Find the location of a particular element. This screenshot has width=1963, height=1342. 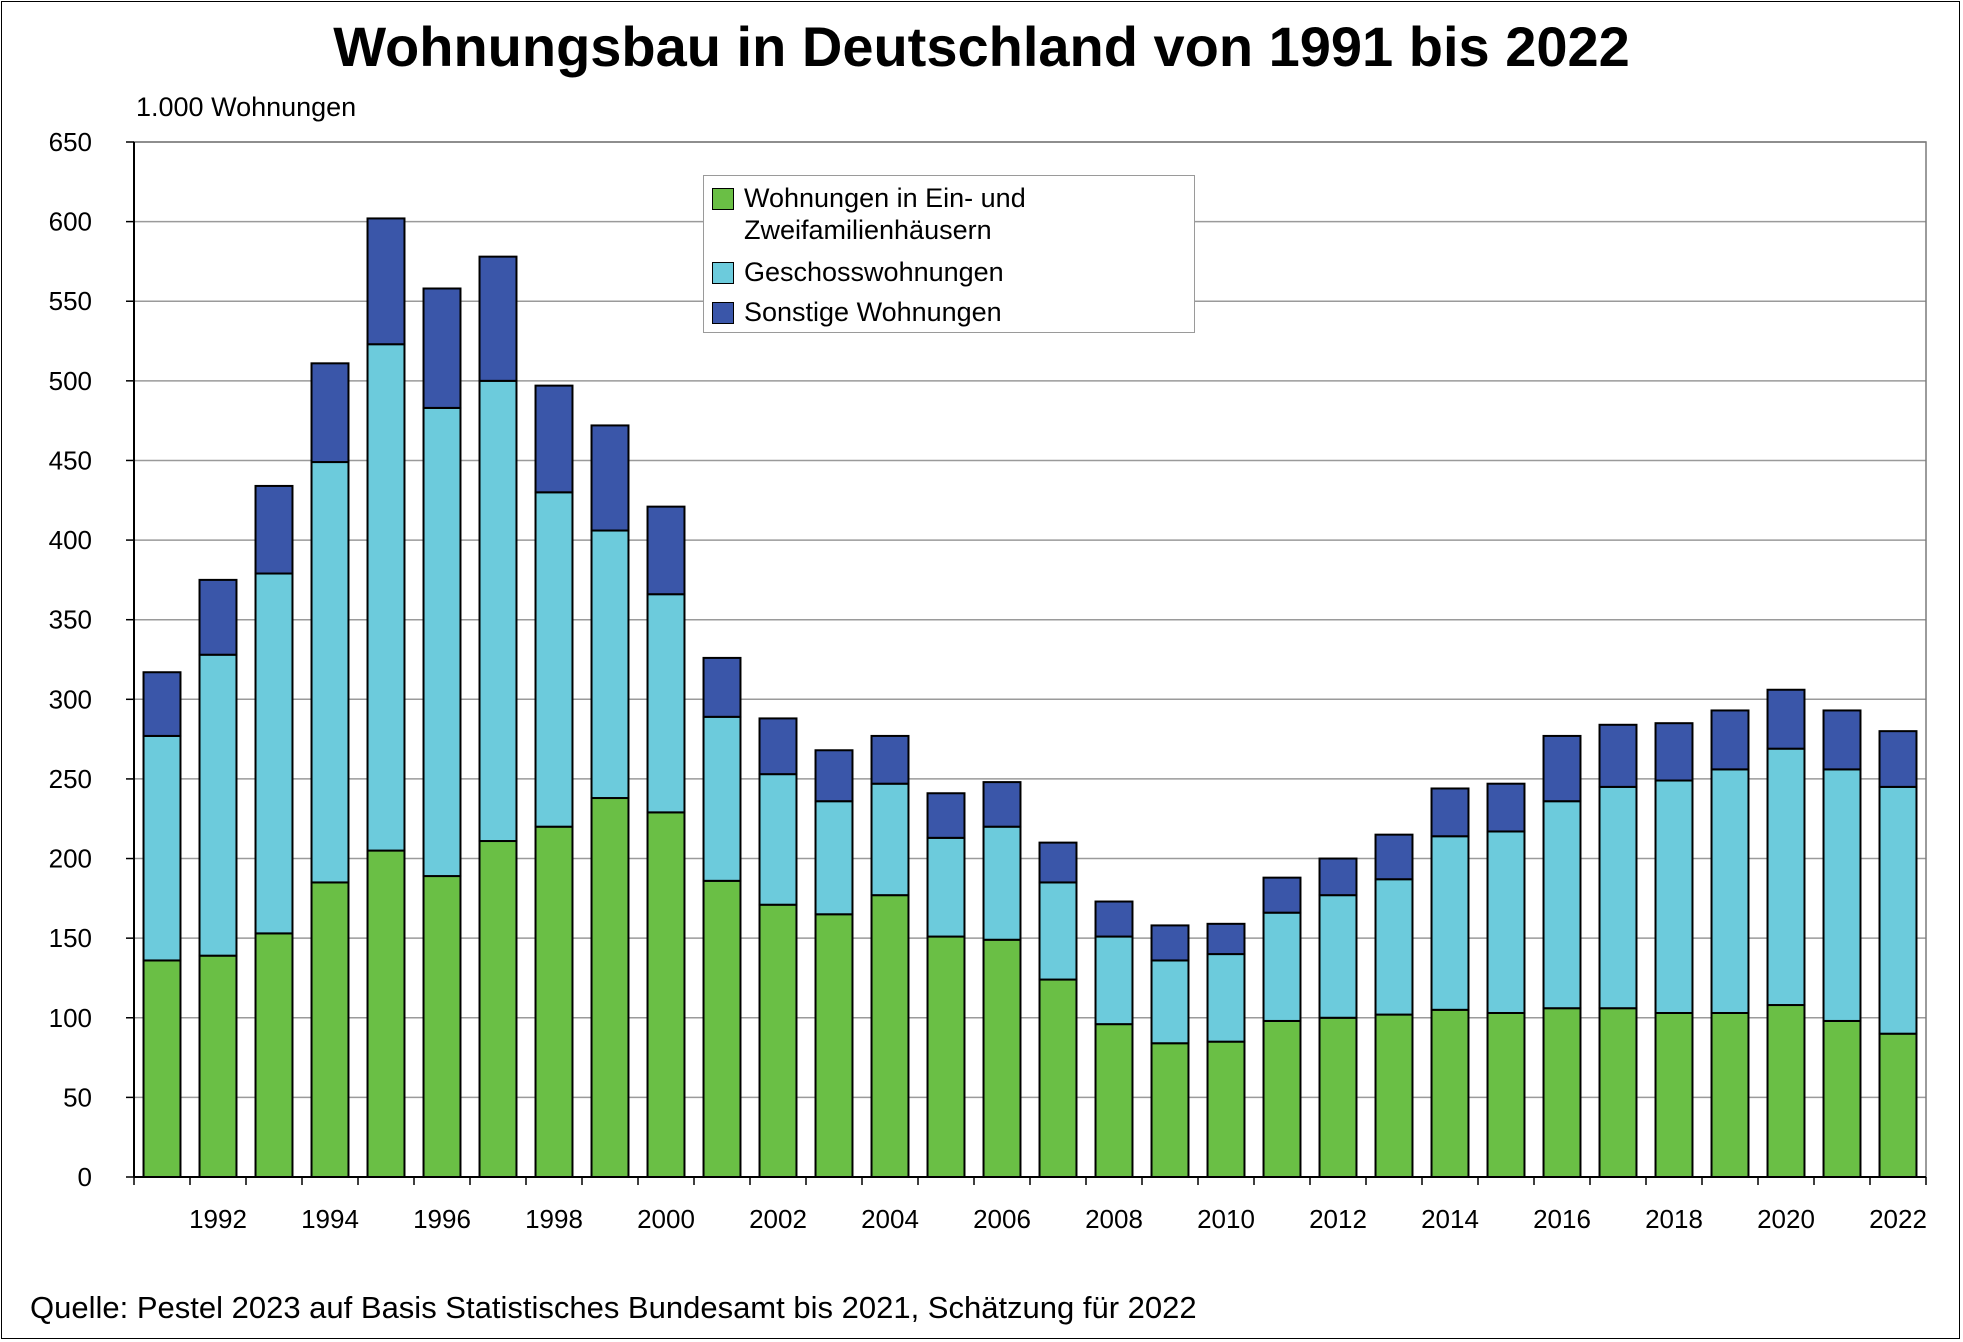

x-tick-label: 2022 is located at coordinates (1898, 1219).